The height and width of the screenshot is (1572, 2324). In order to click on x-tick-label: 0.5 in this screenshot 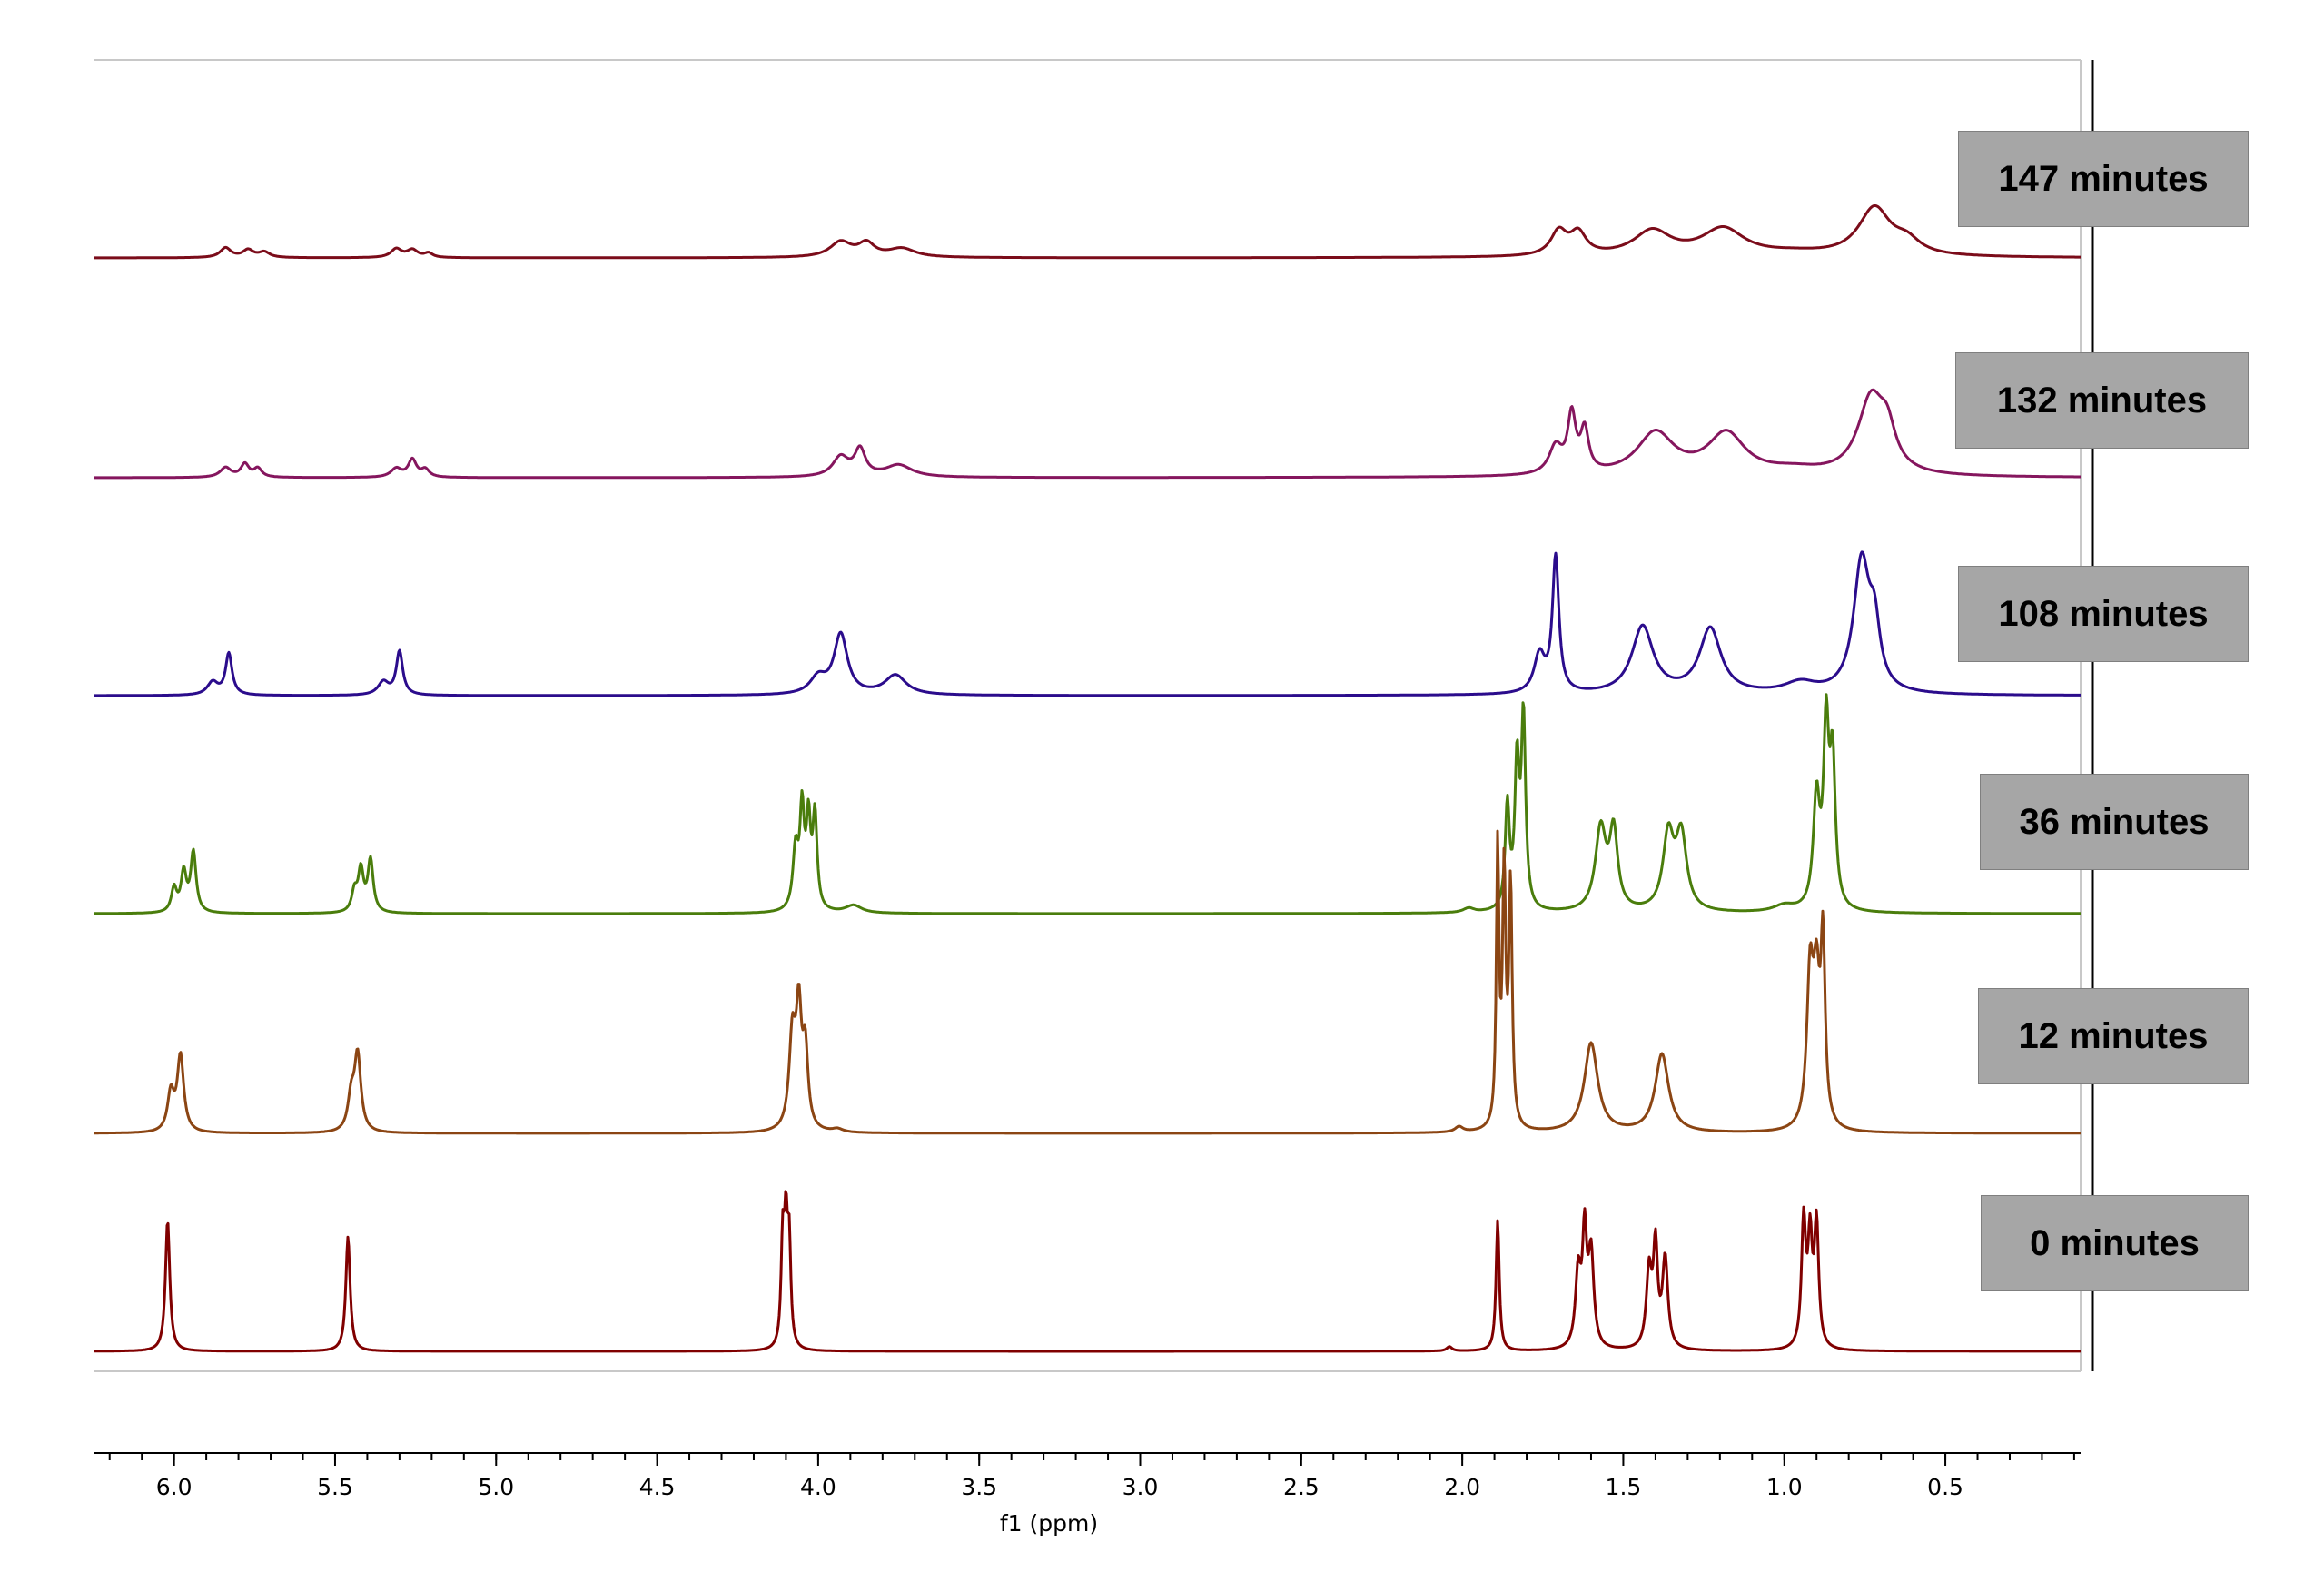, I will do `click(1945, 1487)`.